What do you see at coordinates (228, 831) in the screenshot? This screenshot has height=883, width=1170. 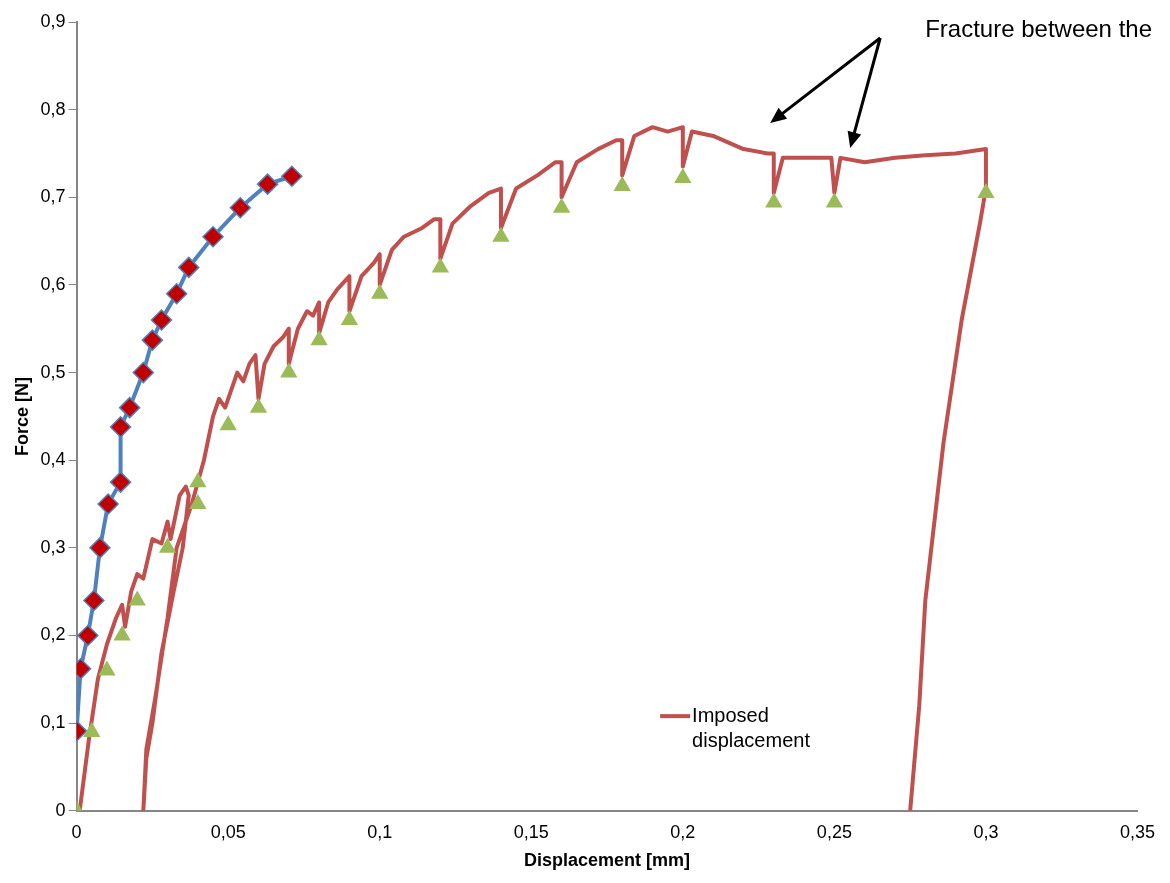 I see `x-tick-label: 0,05` at bounding box center [228, 831].